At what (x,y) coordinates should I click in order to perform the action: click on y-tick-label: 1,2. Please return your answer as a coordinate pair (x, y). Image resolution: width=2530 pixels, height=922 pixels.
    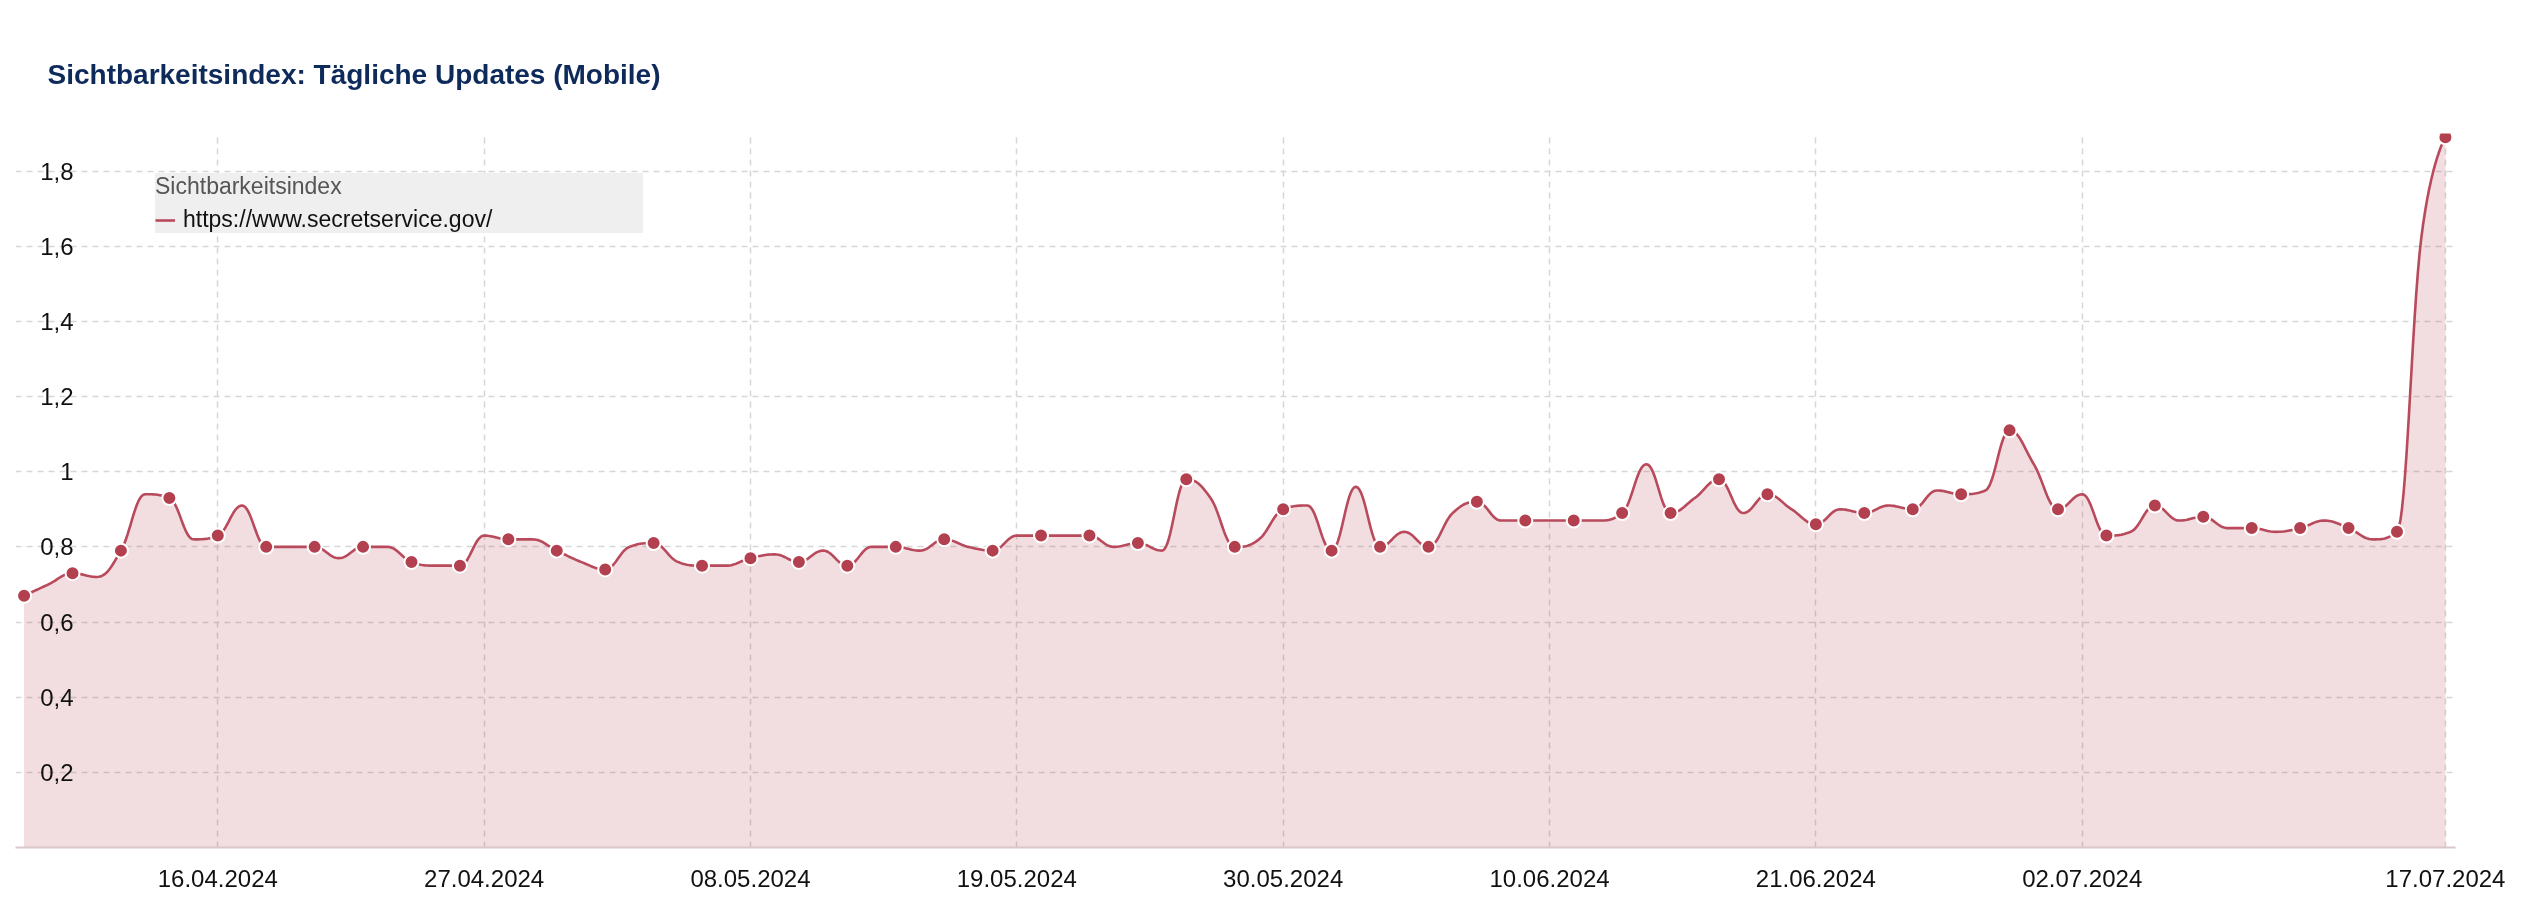
    Looking at the image, I should click on (57, 397).